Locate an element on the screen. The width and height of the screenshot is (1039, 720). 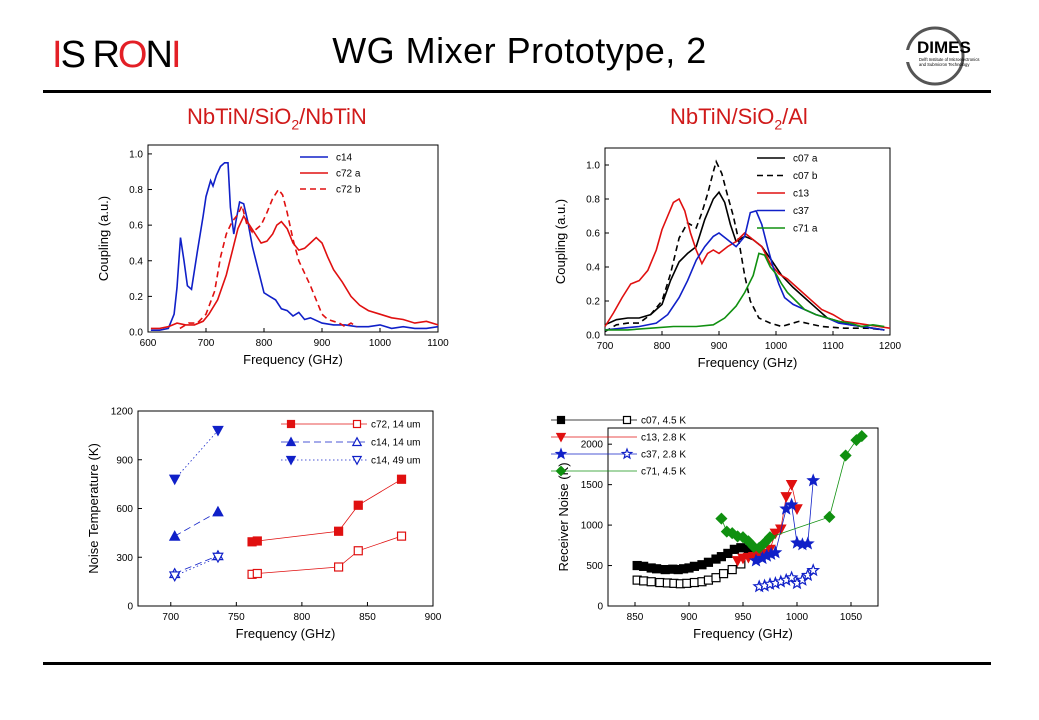
subtitle-left: NbTiN/SiO2/NbTiN is located at coordinates (277, 118).